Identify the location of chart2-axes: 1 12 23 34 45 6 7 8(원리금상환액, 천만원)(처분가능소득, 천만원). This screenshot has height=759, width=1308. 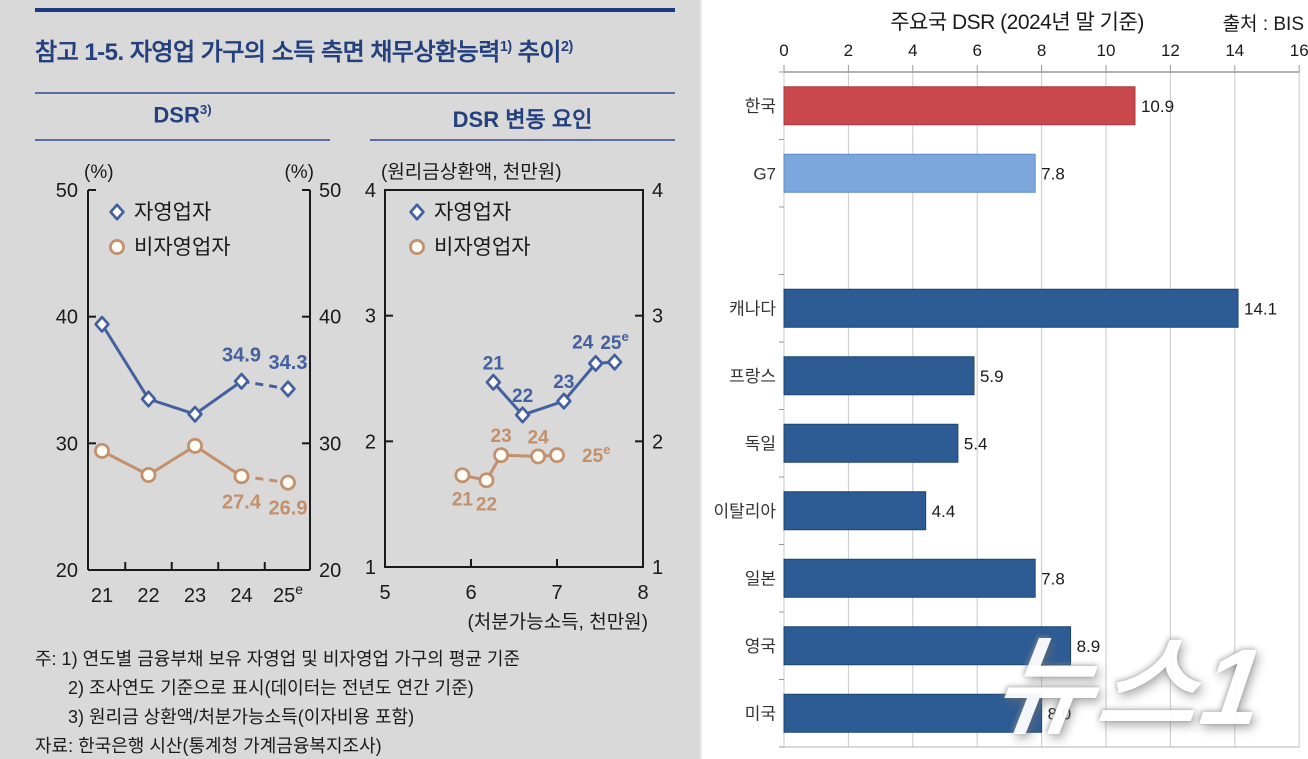
(514, 397).